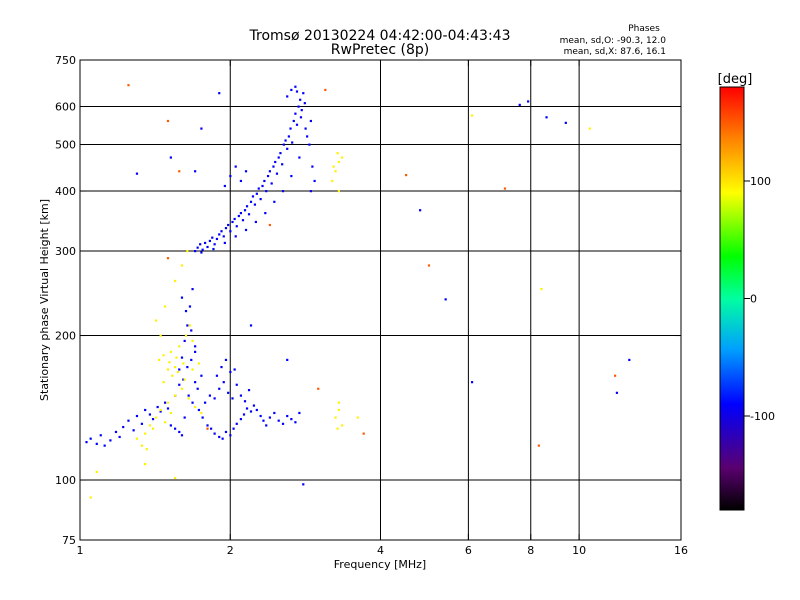  What do you see at coordinates (380, 564) in the screenshot?
I see `x-axis-label: Frequency [MHz]` at bounding box center [380, 564].